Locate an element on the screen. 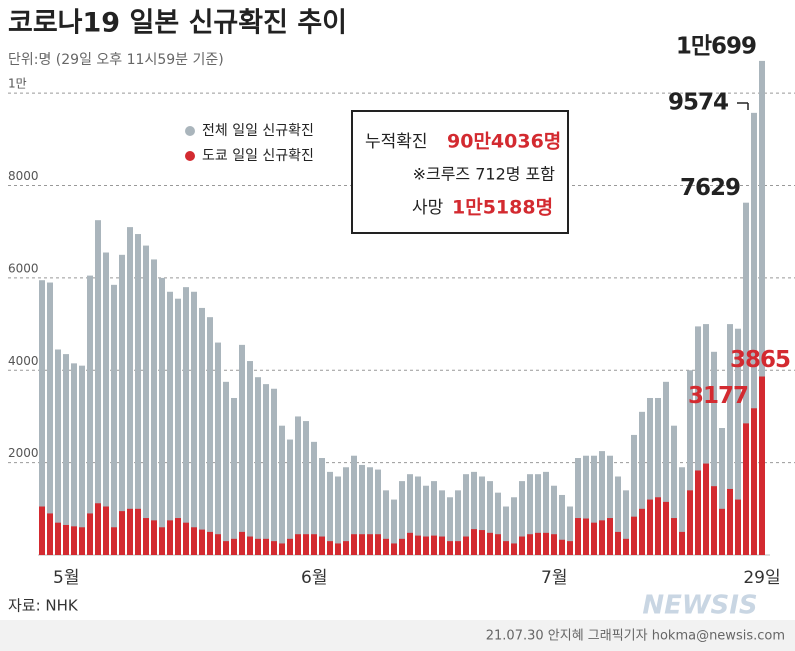 The width and height of the screenshot is (795, 651). data-label: 9574 is located at coordinates (698, 102).